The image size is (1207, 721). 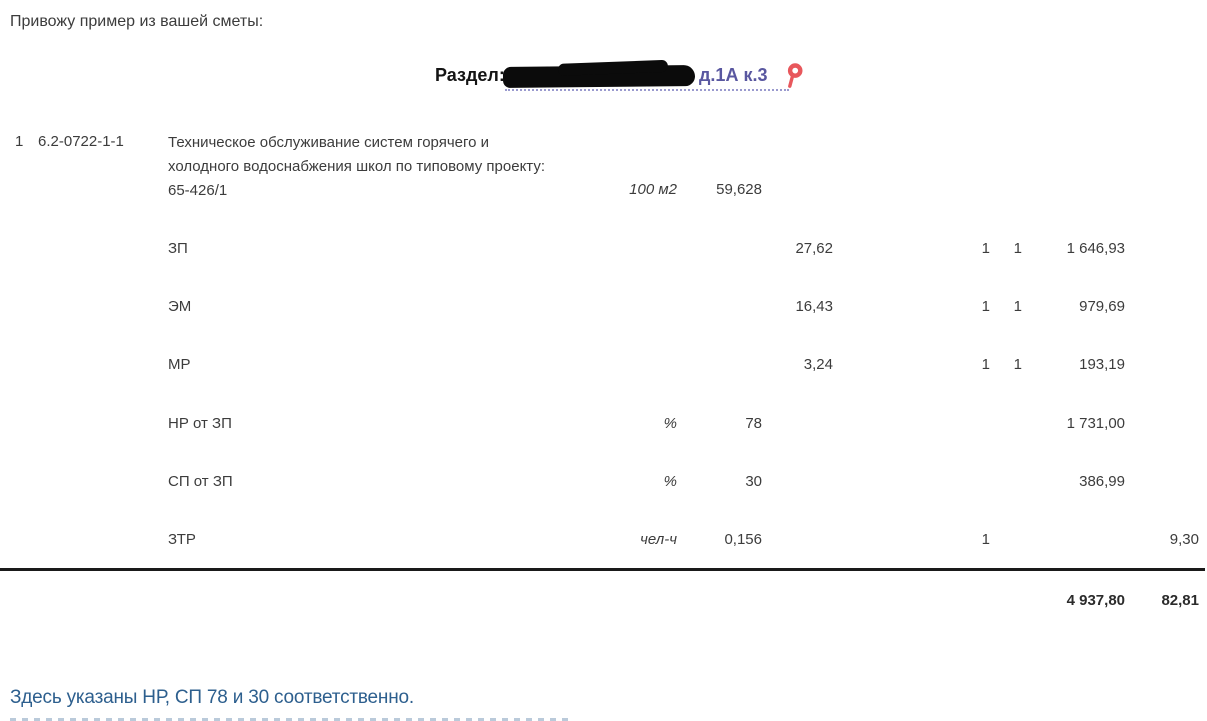 What do you see at coordinates (794, 75) in the screenshot?
I see `map-pin-icon` at bounding box center [794, 75].